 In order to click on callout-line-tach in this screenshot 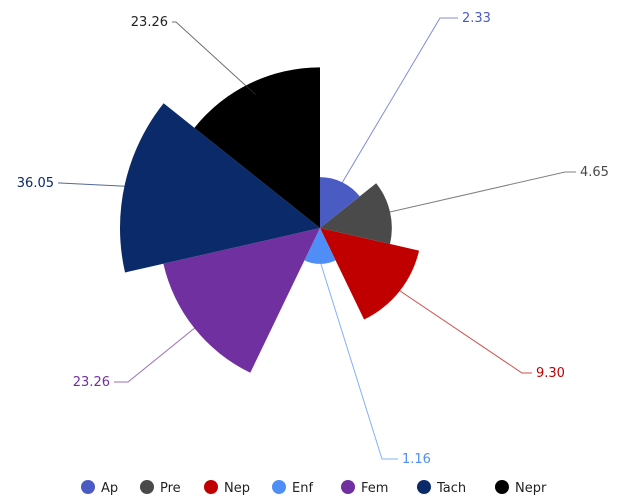, I will do `click(99, 185)`.